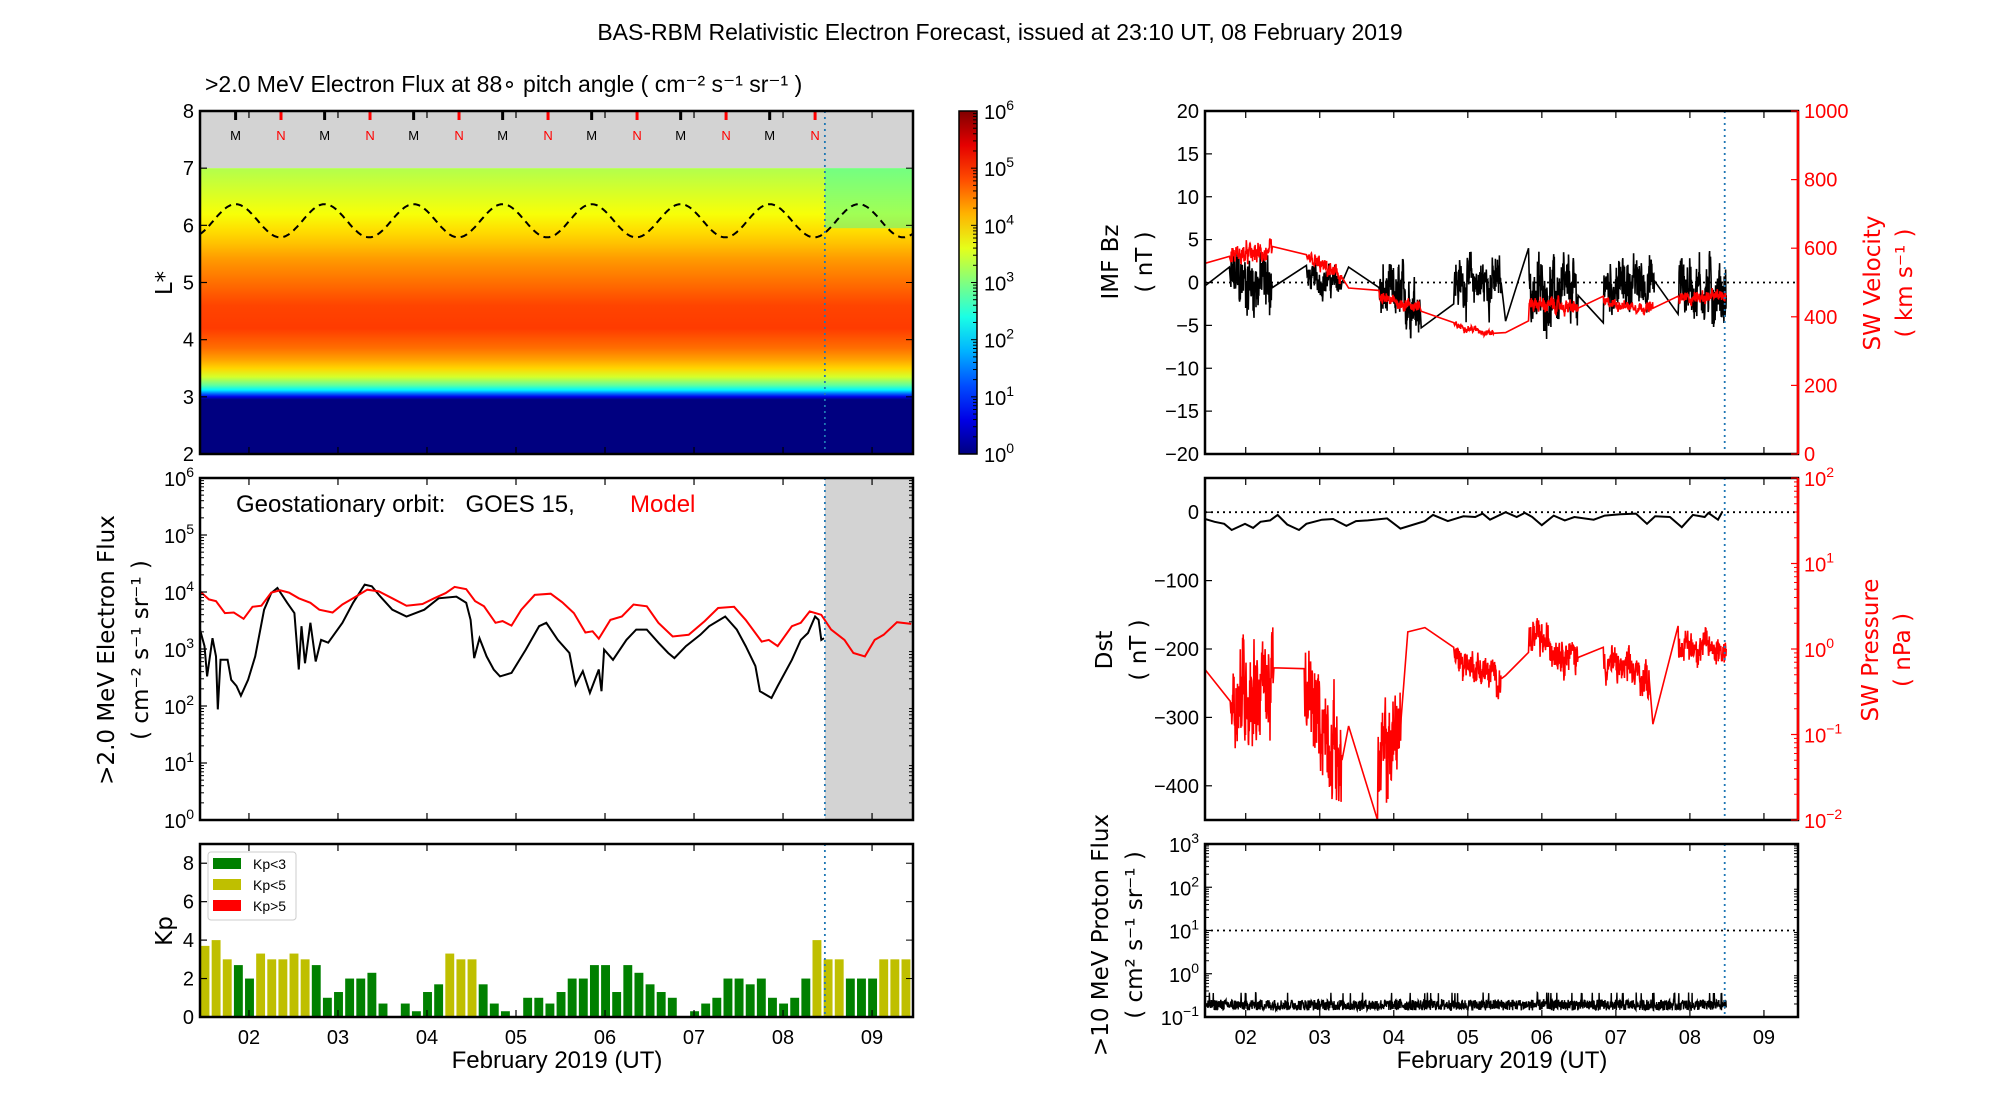 The width and height of the screenshot is (2000, 1100). Describe the element at coordinates (188, 169) in the screenshot. I see `y-tick-label: 7` at that location.